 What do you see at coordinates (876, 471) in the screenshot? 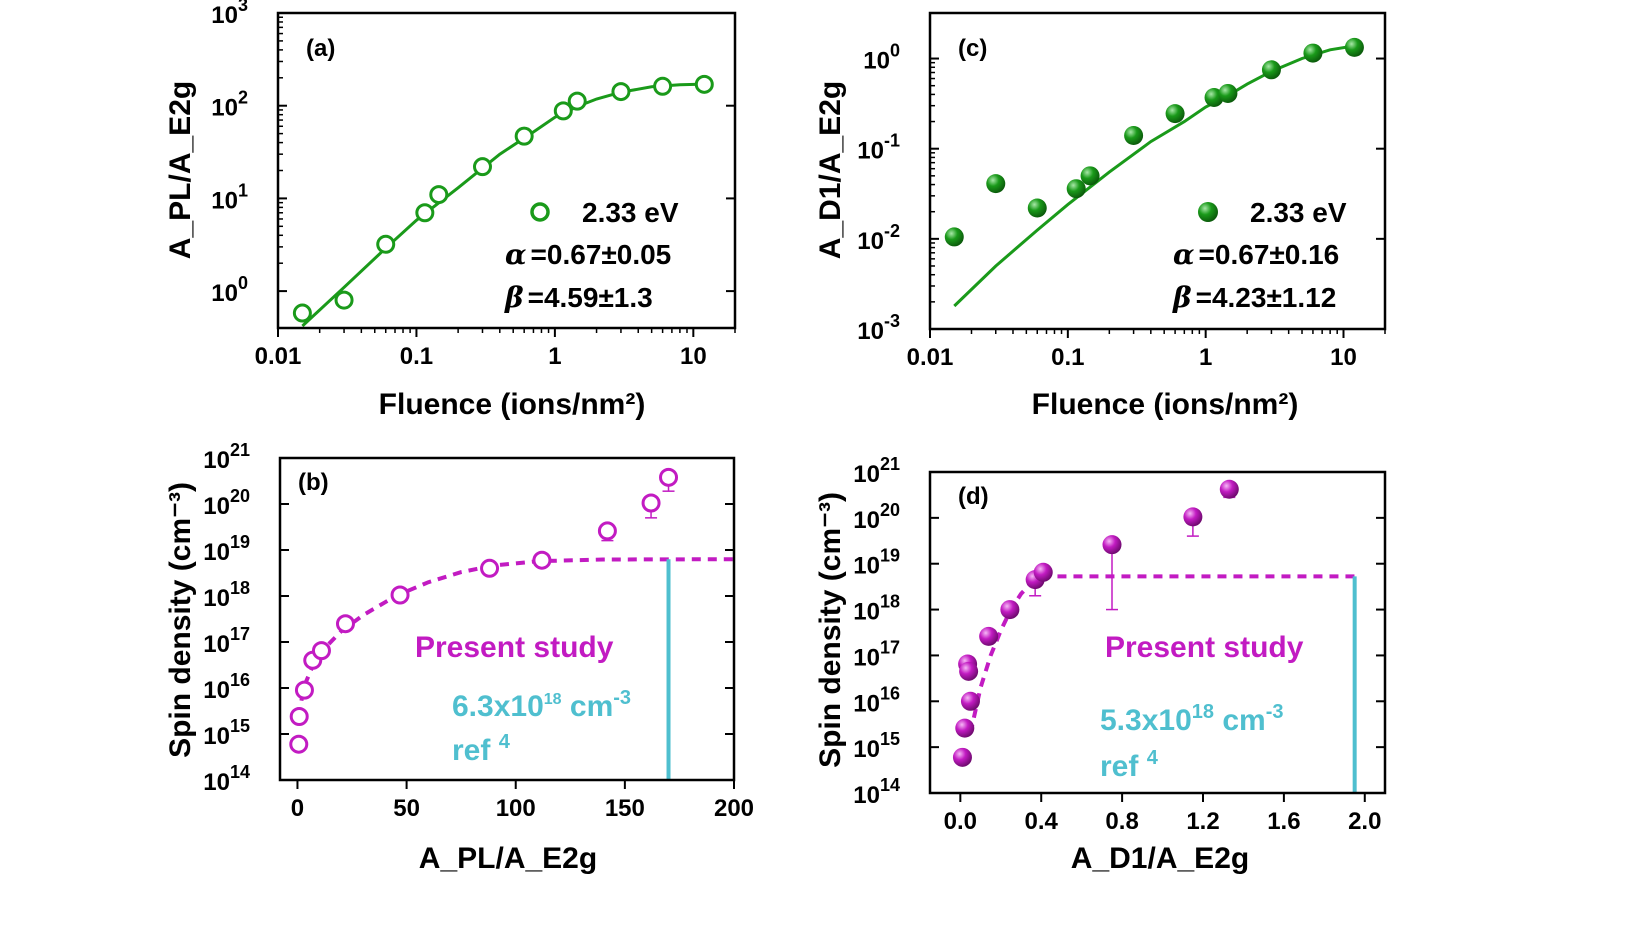
I see `y-tick-label: 10²¹` at bounding box center [876, 471].